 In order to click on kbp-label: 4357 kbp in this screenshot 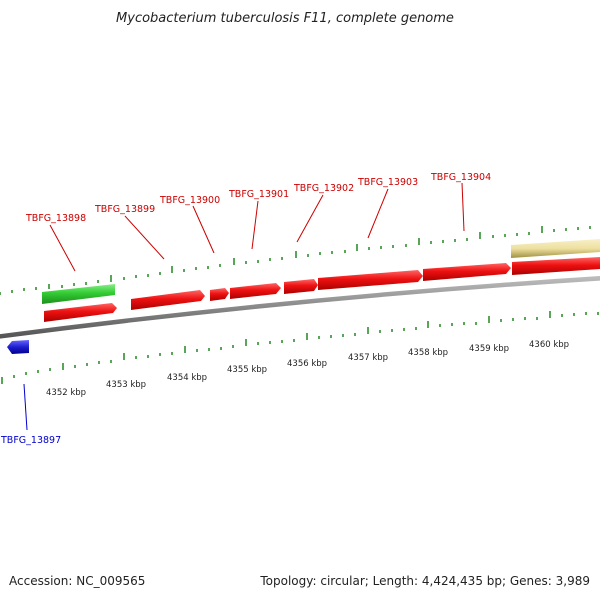, I will do `click(368, 358)`.